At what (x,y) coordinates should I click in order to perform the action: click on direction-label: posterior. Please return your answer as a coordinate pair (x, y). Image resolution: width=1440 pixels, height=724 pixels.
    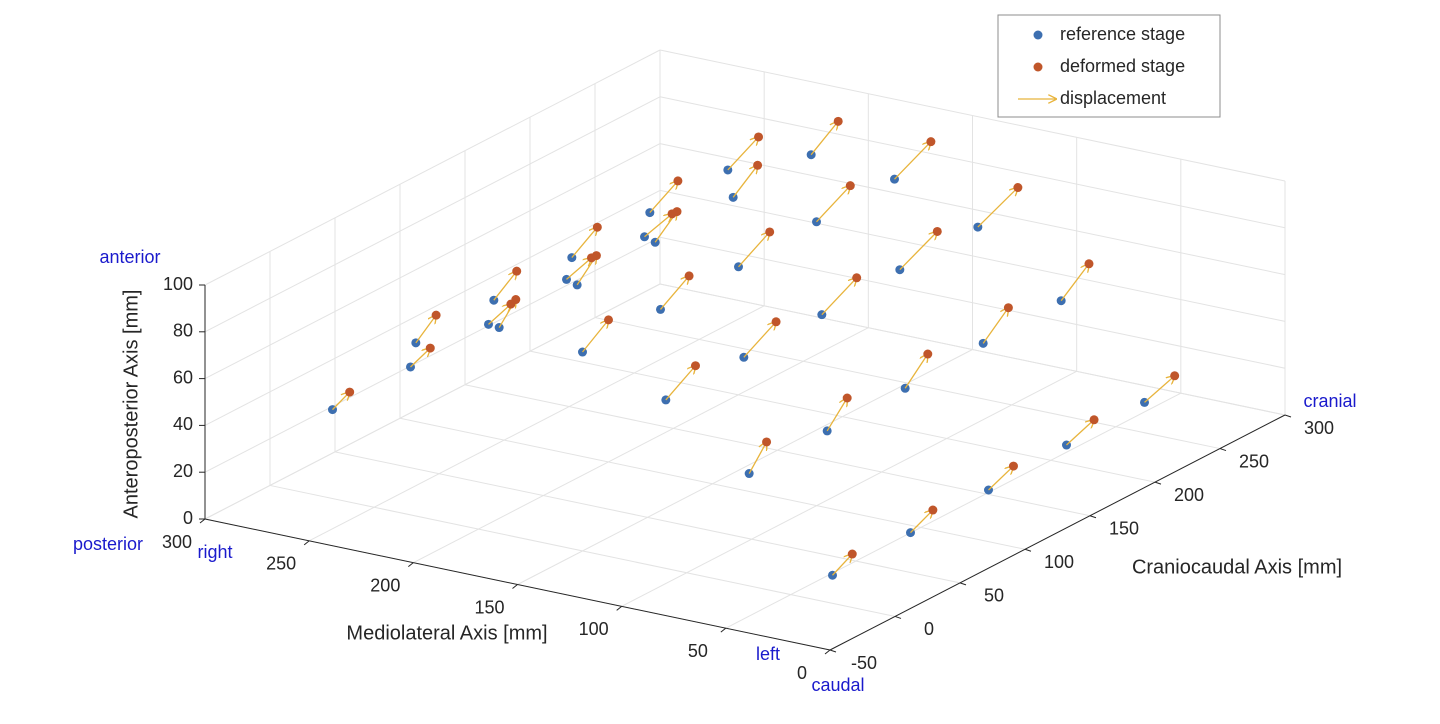
    Looking at the image, I should click on (108, 544).